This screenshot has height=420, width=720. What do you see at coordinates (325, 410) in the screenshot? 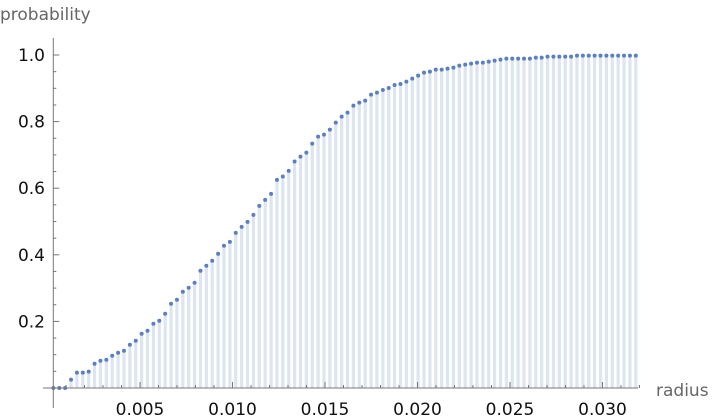
I see `x-tick-label: 0.015` at bounding box center [325, 410].